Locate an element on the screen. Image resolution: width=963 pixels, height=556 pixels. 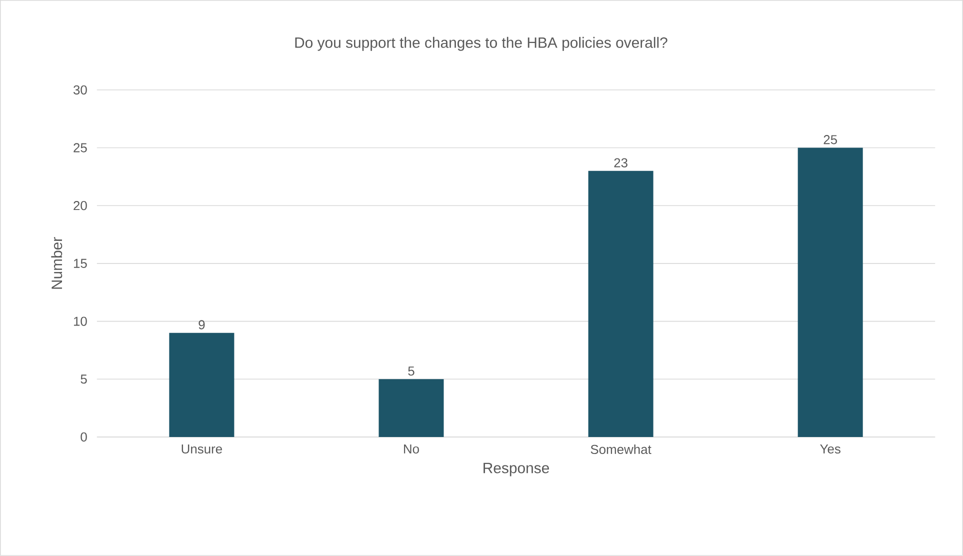
y-tick-label: 20 is located at coordinates (80, 205).